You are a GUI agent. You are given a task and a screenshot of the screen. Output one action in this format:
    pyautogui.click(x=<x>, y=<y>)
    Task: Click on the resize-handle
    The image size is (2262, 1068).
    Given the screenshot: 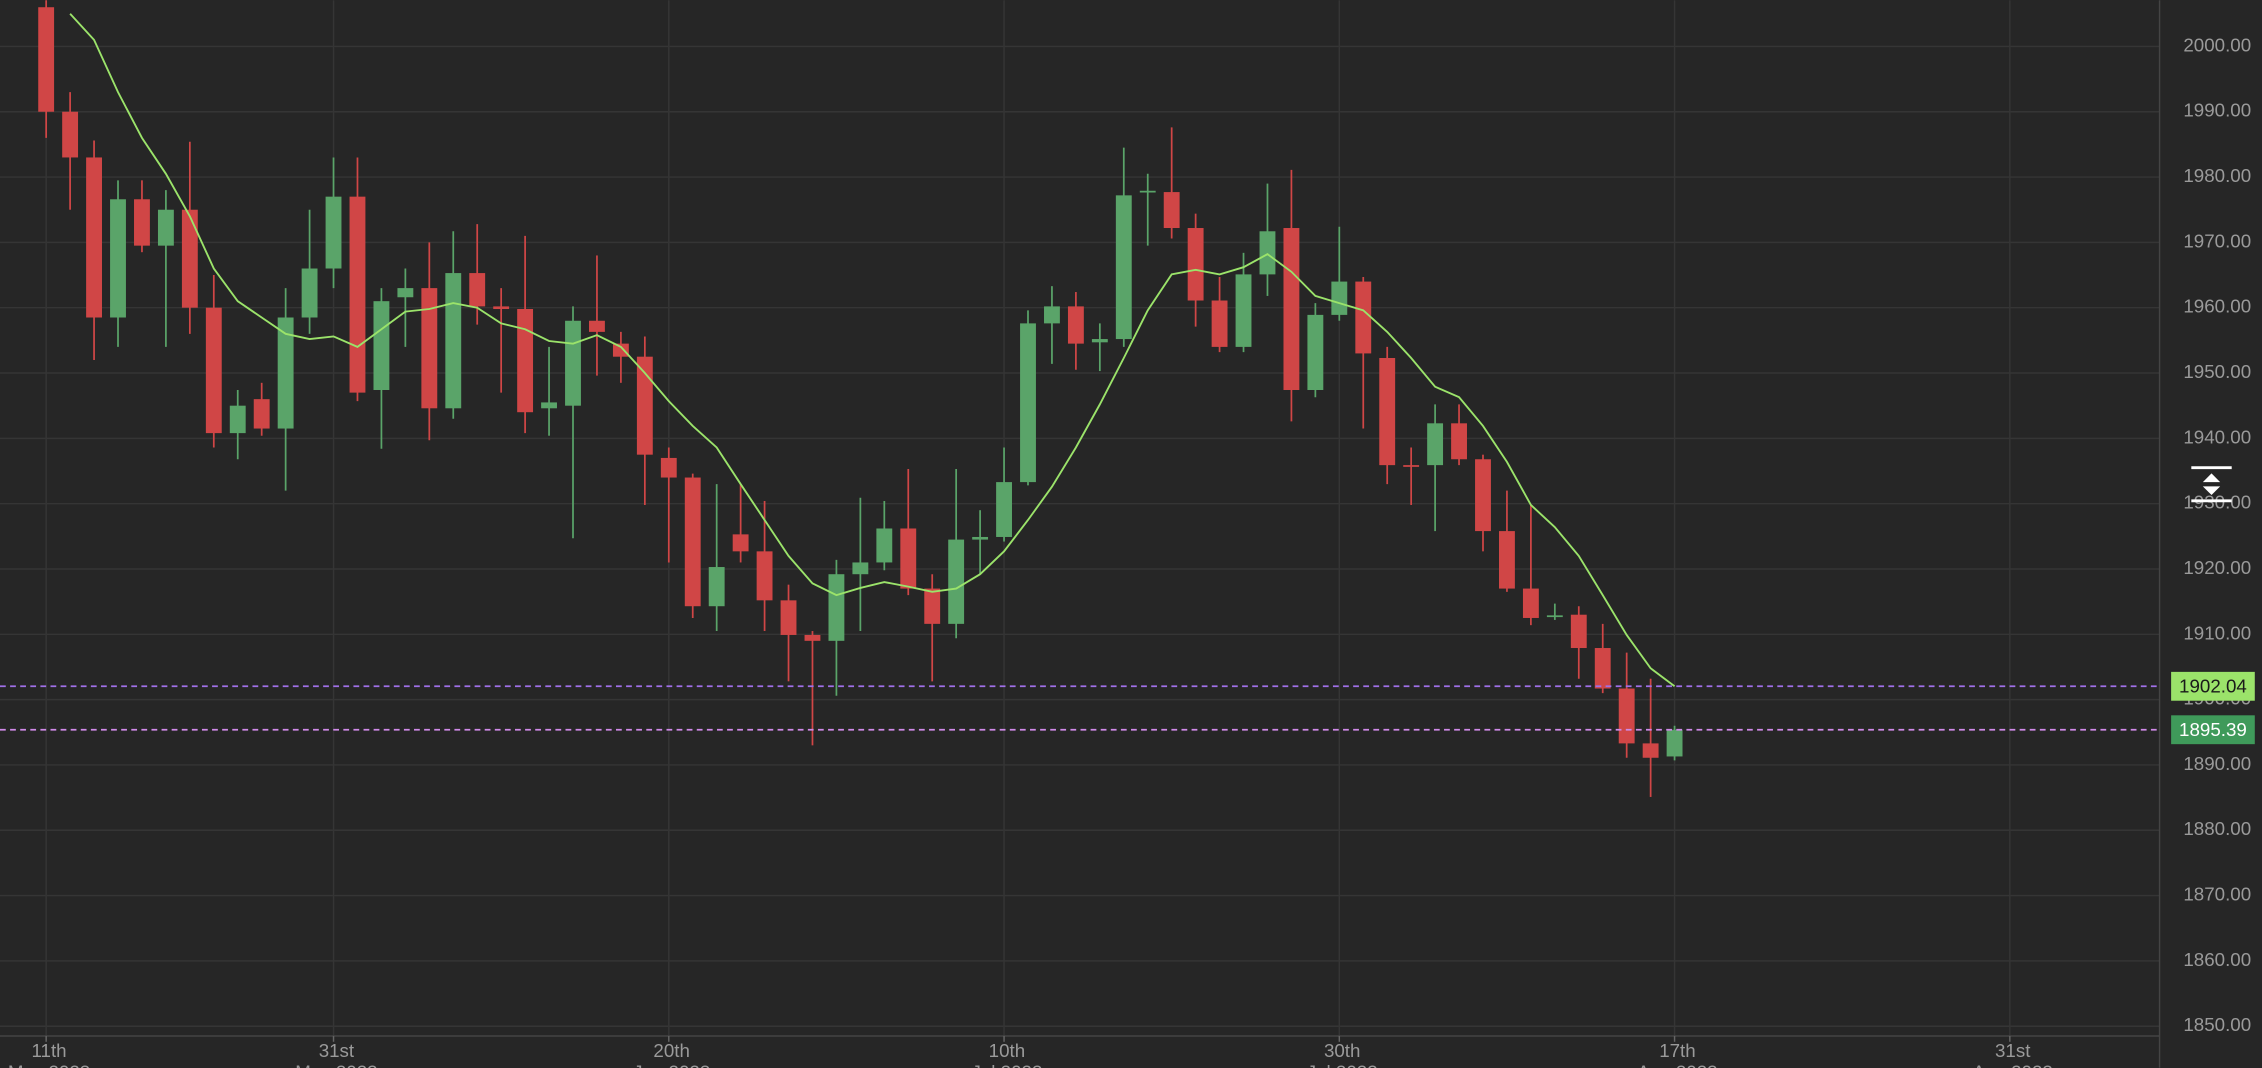 What is the action you would take?
    pyautogui.click(x=2211, y=484)
    